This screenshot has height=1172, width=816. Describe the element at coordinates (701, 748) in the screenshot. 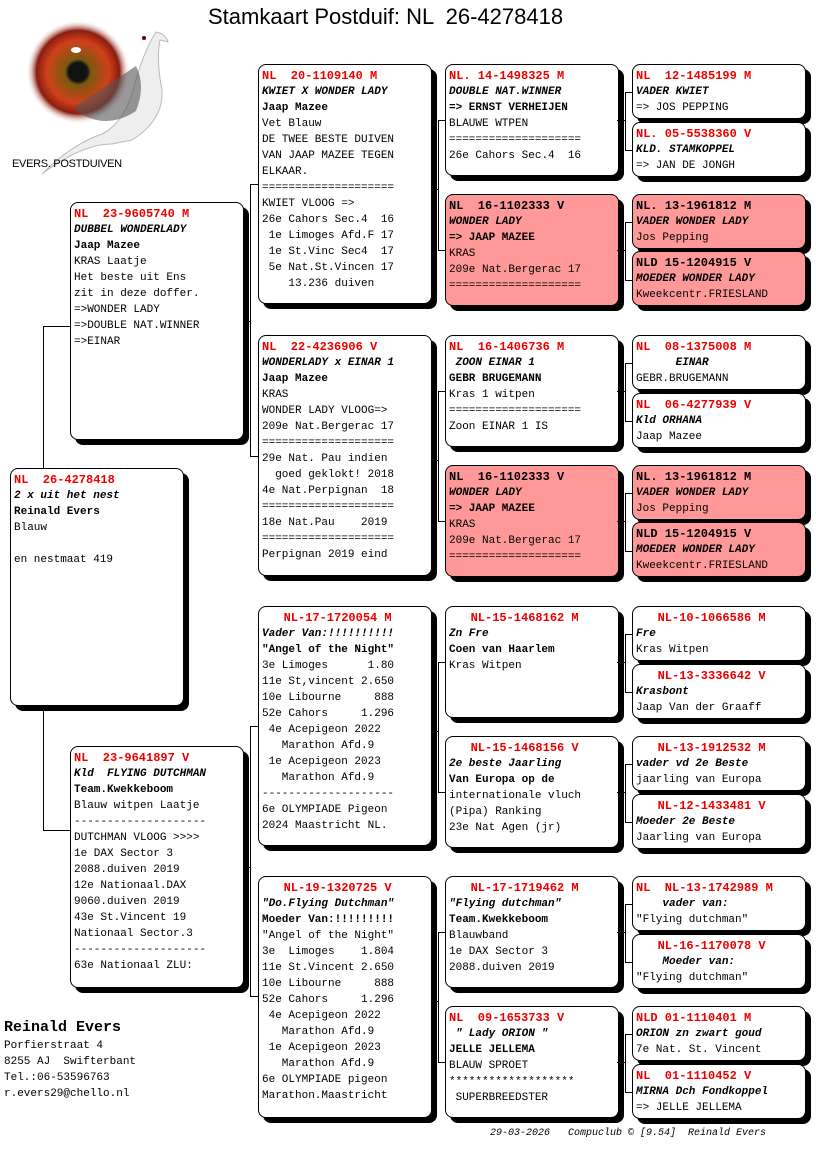

I see `ring-number: NL-13-1912532 M` at that location.